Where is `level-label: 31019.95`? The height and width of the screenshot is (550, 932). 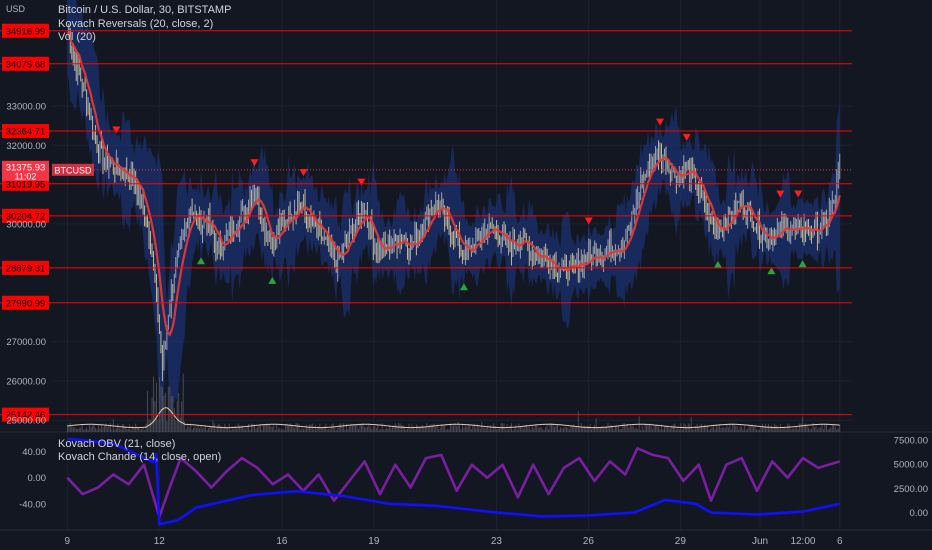
level-label: 31019.95 is located at coordinates (26, 184).